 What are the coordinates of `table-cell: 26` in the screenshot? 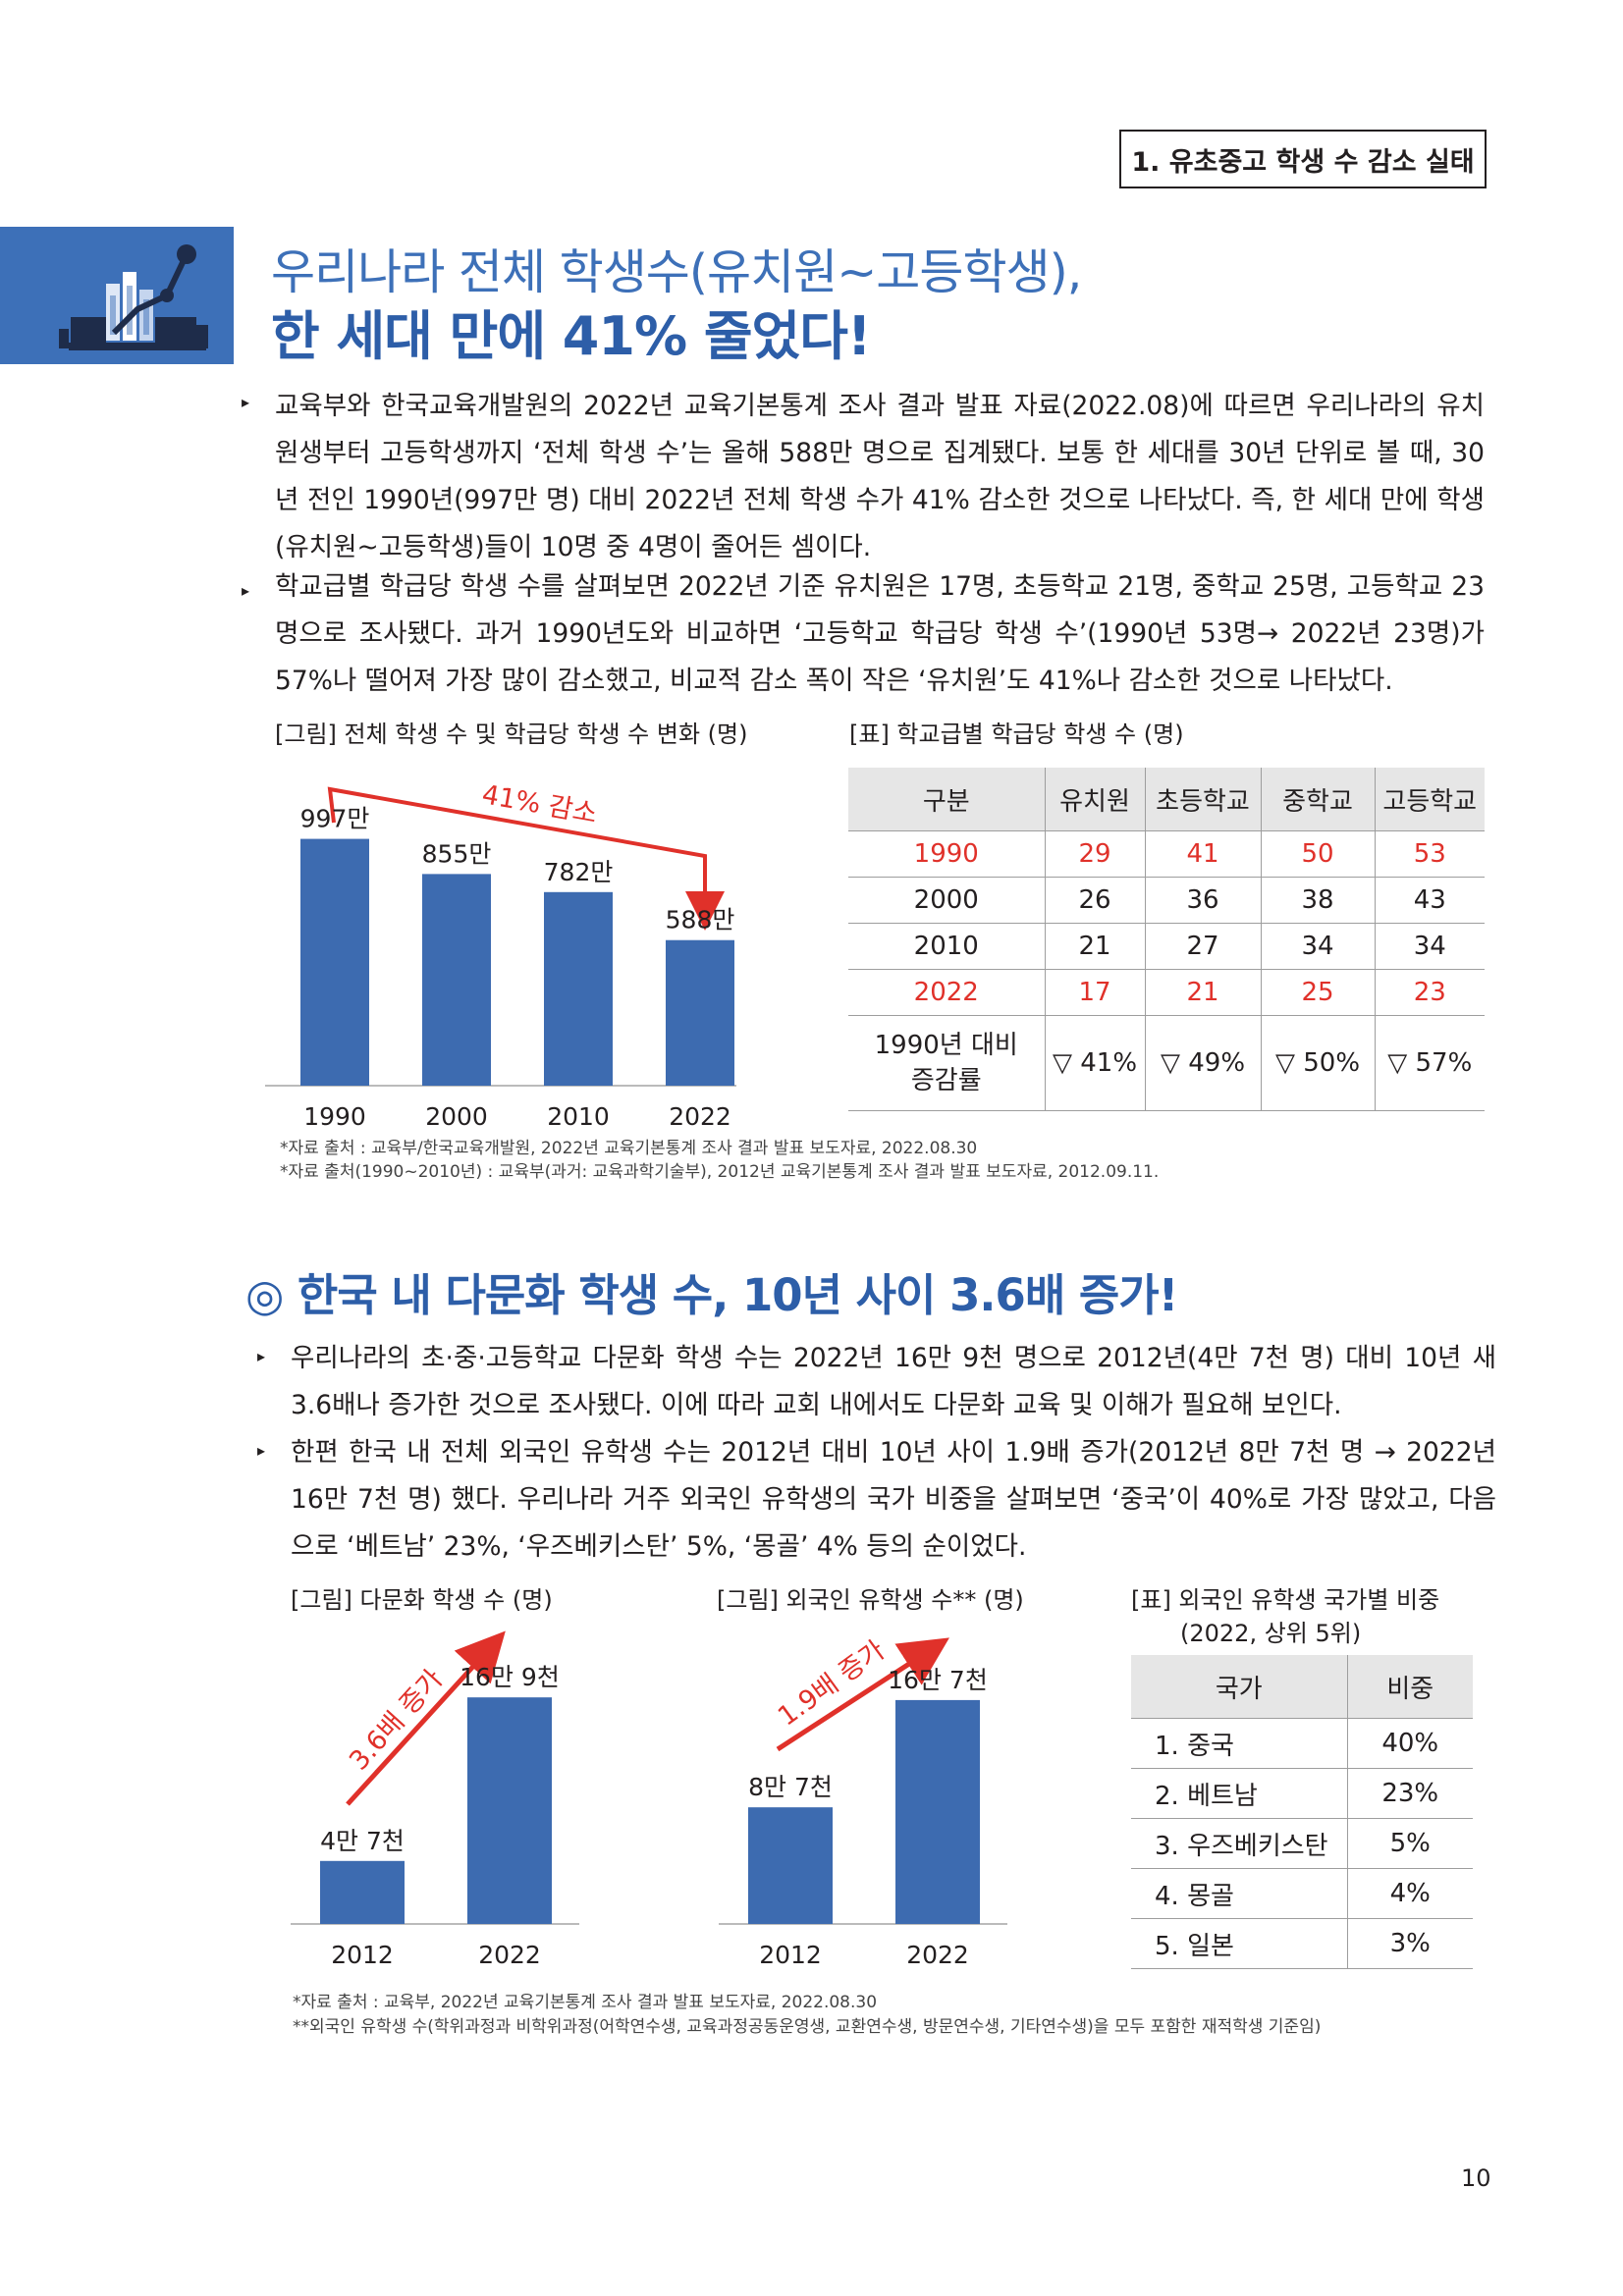 It's located at (1094, 900).